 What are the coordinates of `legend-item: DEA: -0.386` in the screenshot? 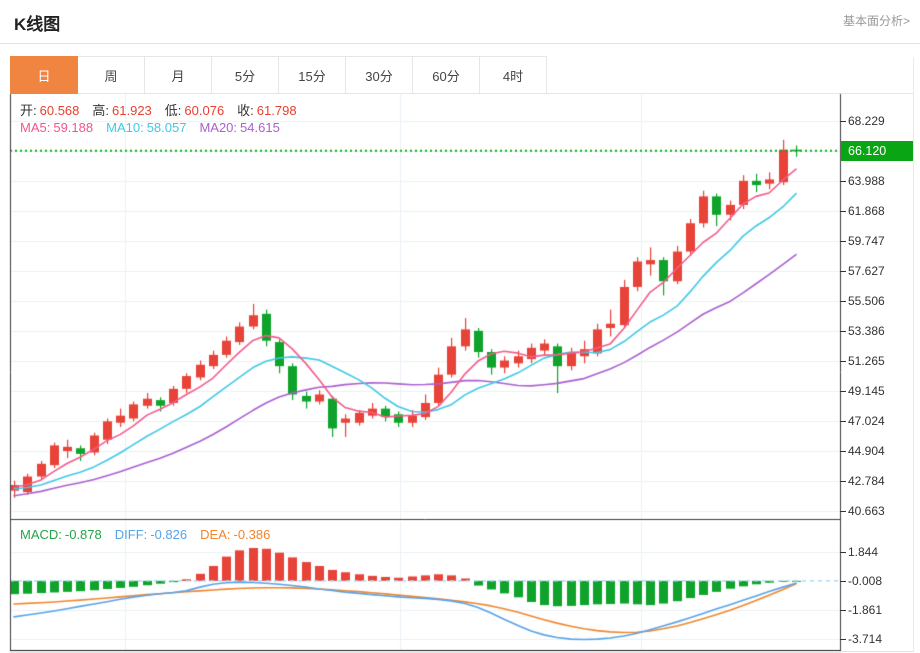 It's located at (235, 534).